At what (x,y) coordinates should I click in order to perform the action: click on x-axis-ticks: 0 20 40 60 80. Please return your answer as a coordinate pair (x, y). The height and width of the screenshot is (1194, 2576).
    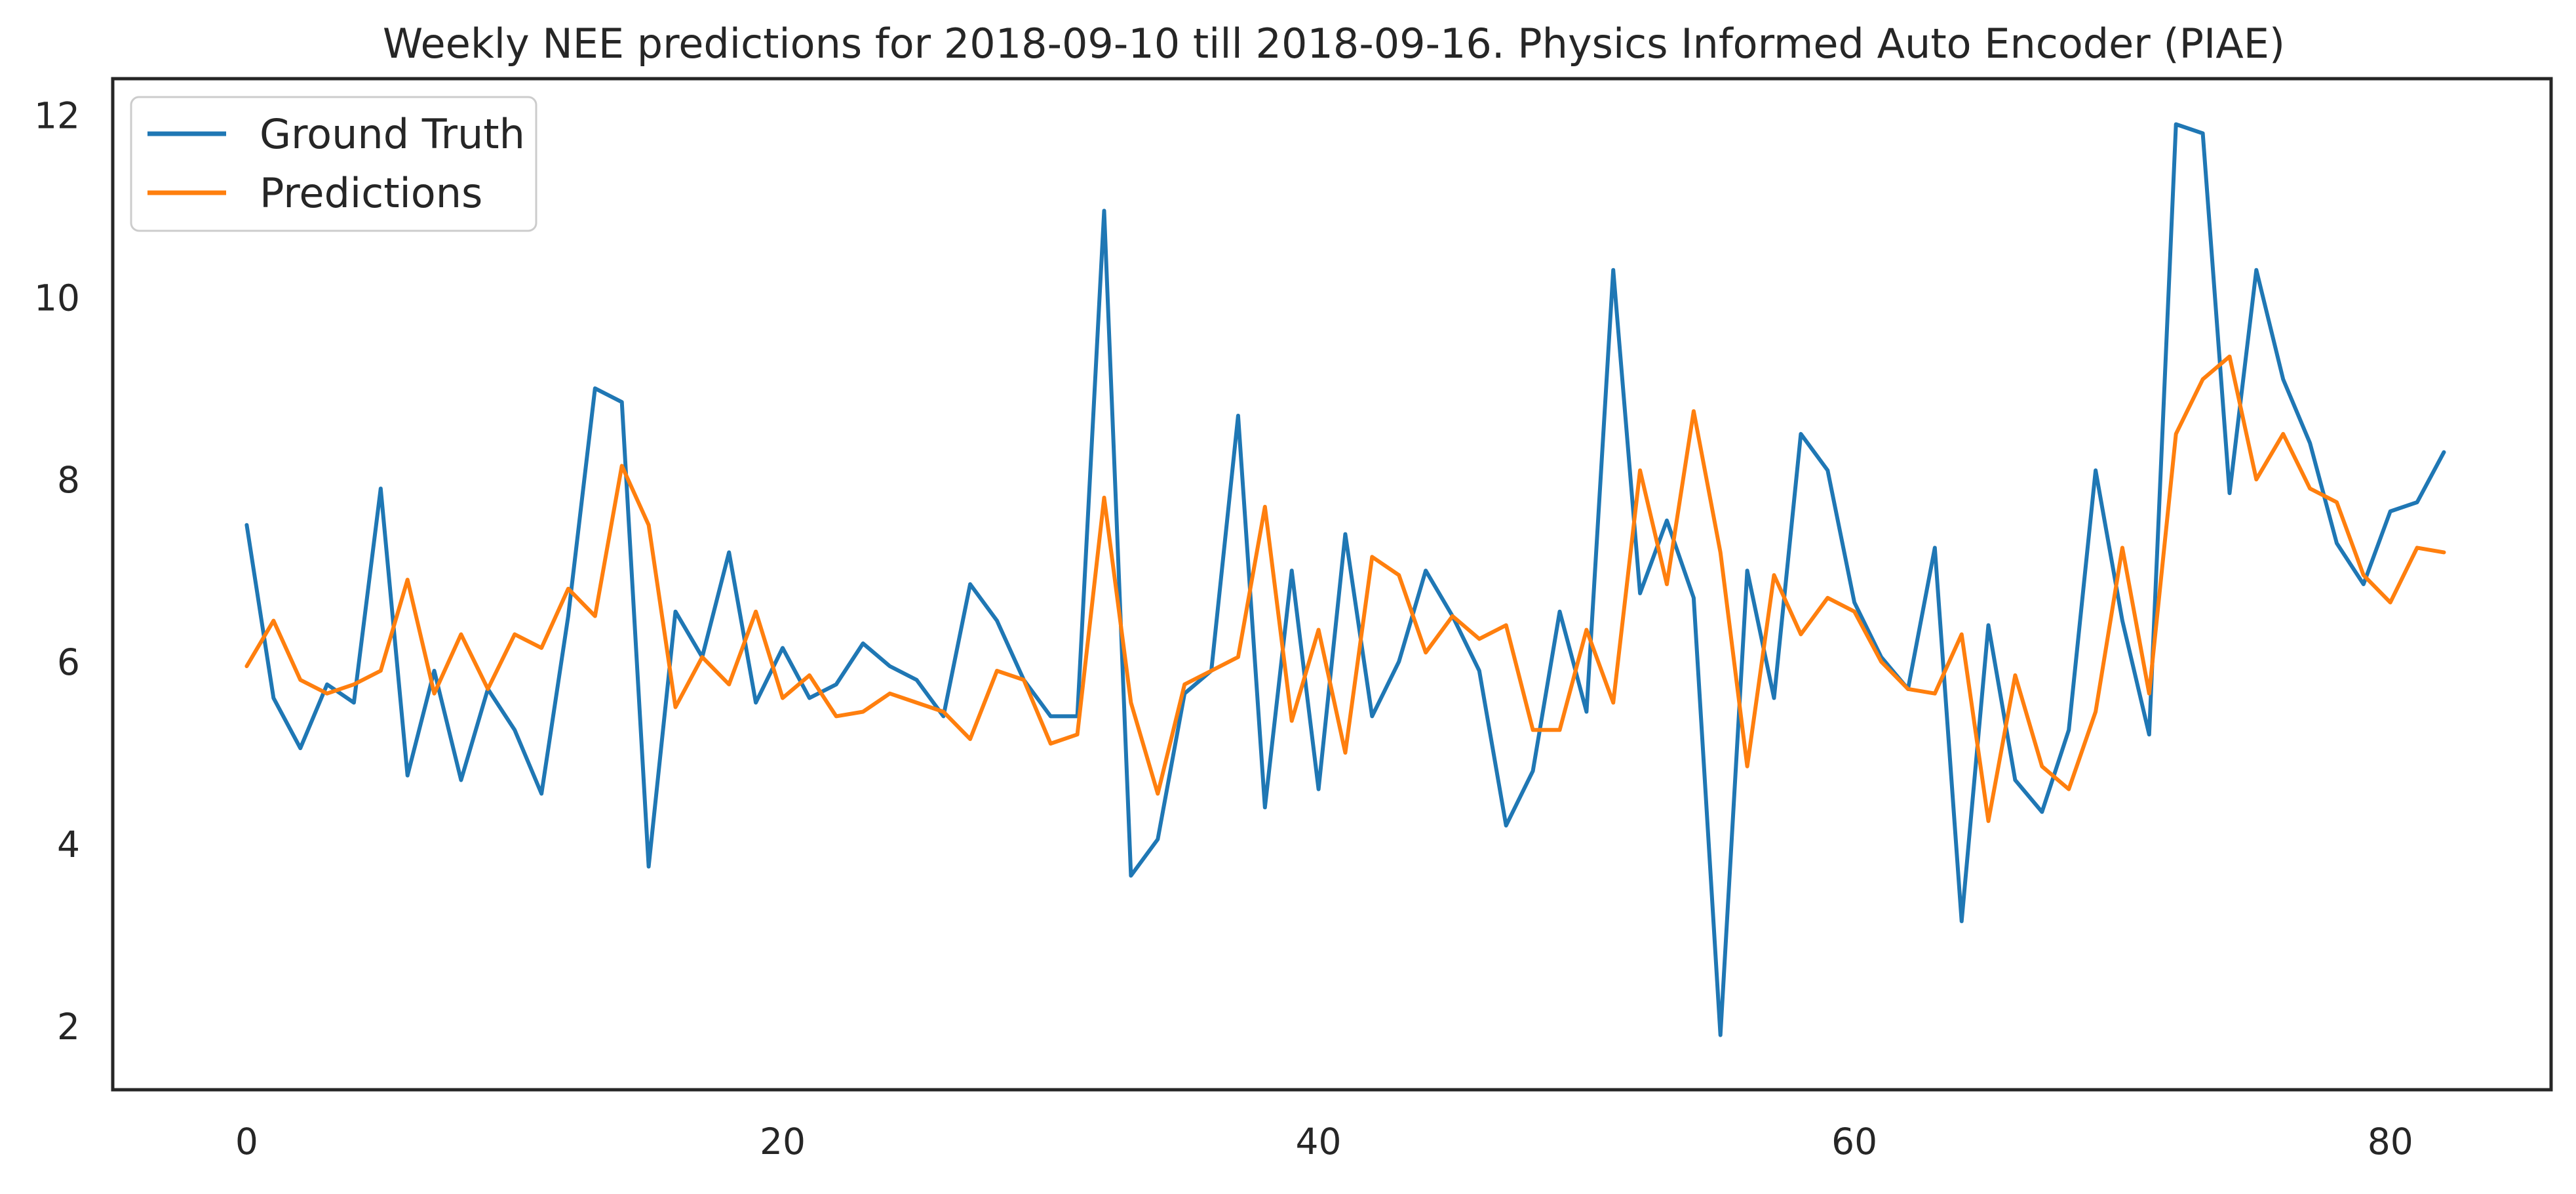
    Looking at the image, I should click on (1324, 1142).